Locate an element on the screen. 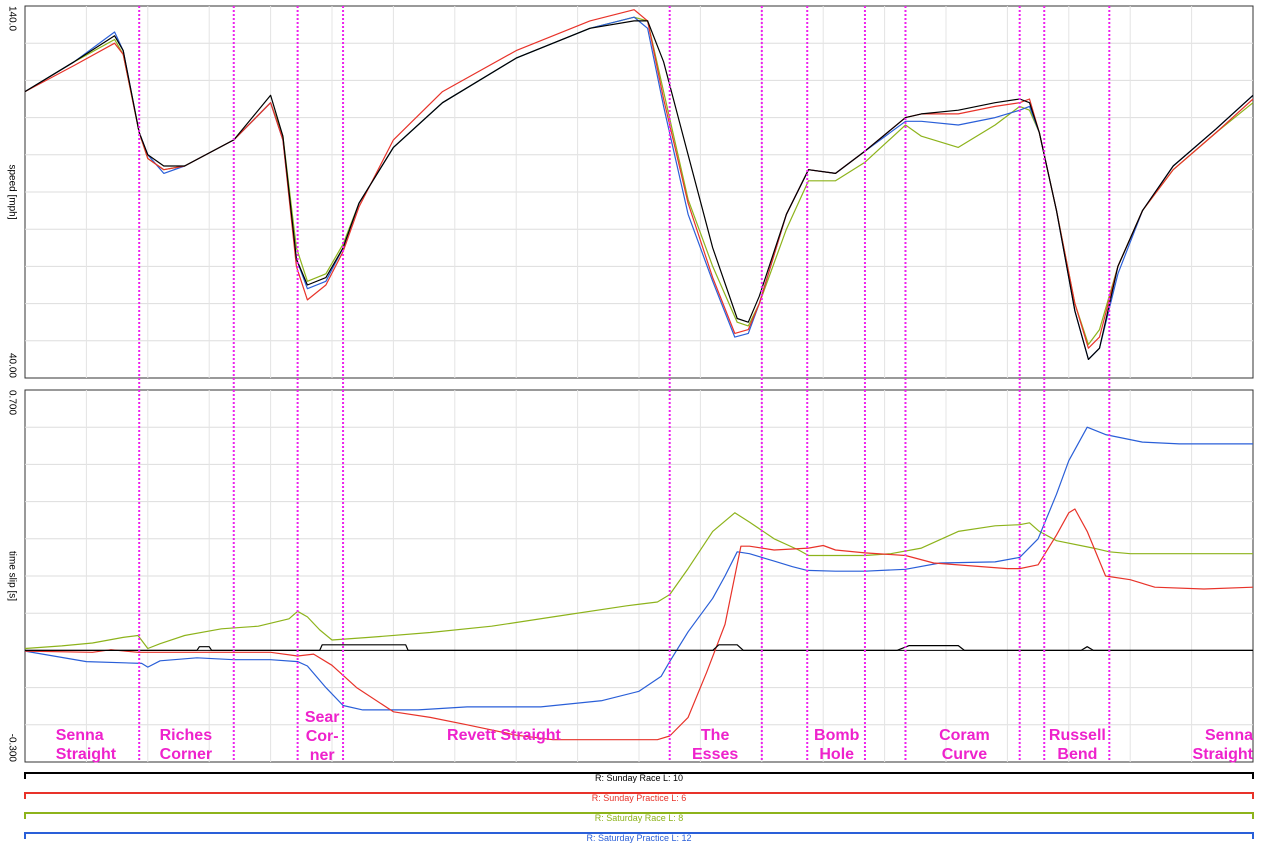  sector-label-line: Sear is located at coordinates (322, 717).